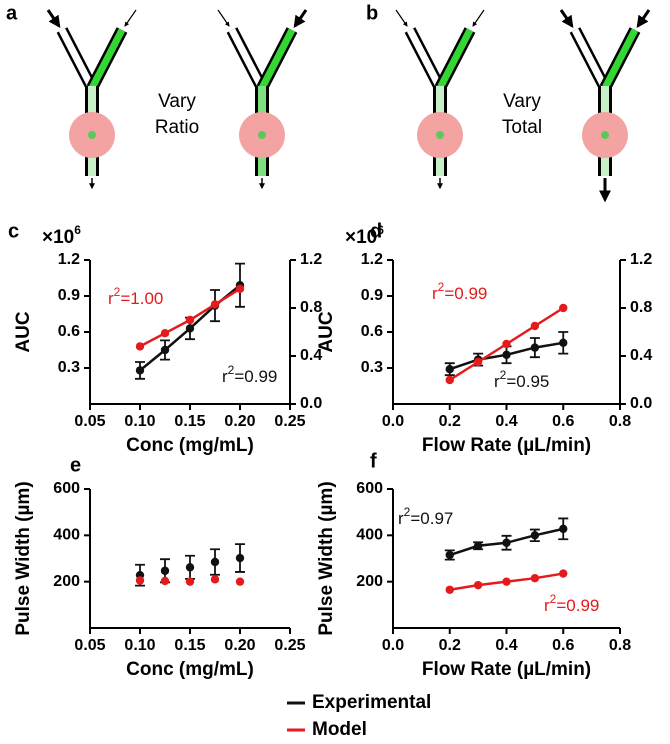  I want to click on y-axis-label: Pulse Width (µm), so click(23, 558).